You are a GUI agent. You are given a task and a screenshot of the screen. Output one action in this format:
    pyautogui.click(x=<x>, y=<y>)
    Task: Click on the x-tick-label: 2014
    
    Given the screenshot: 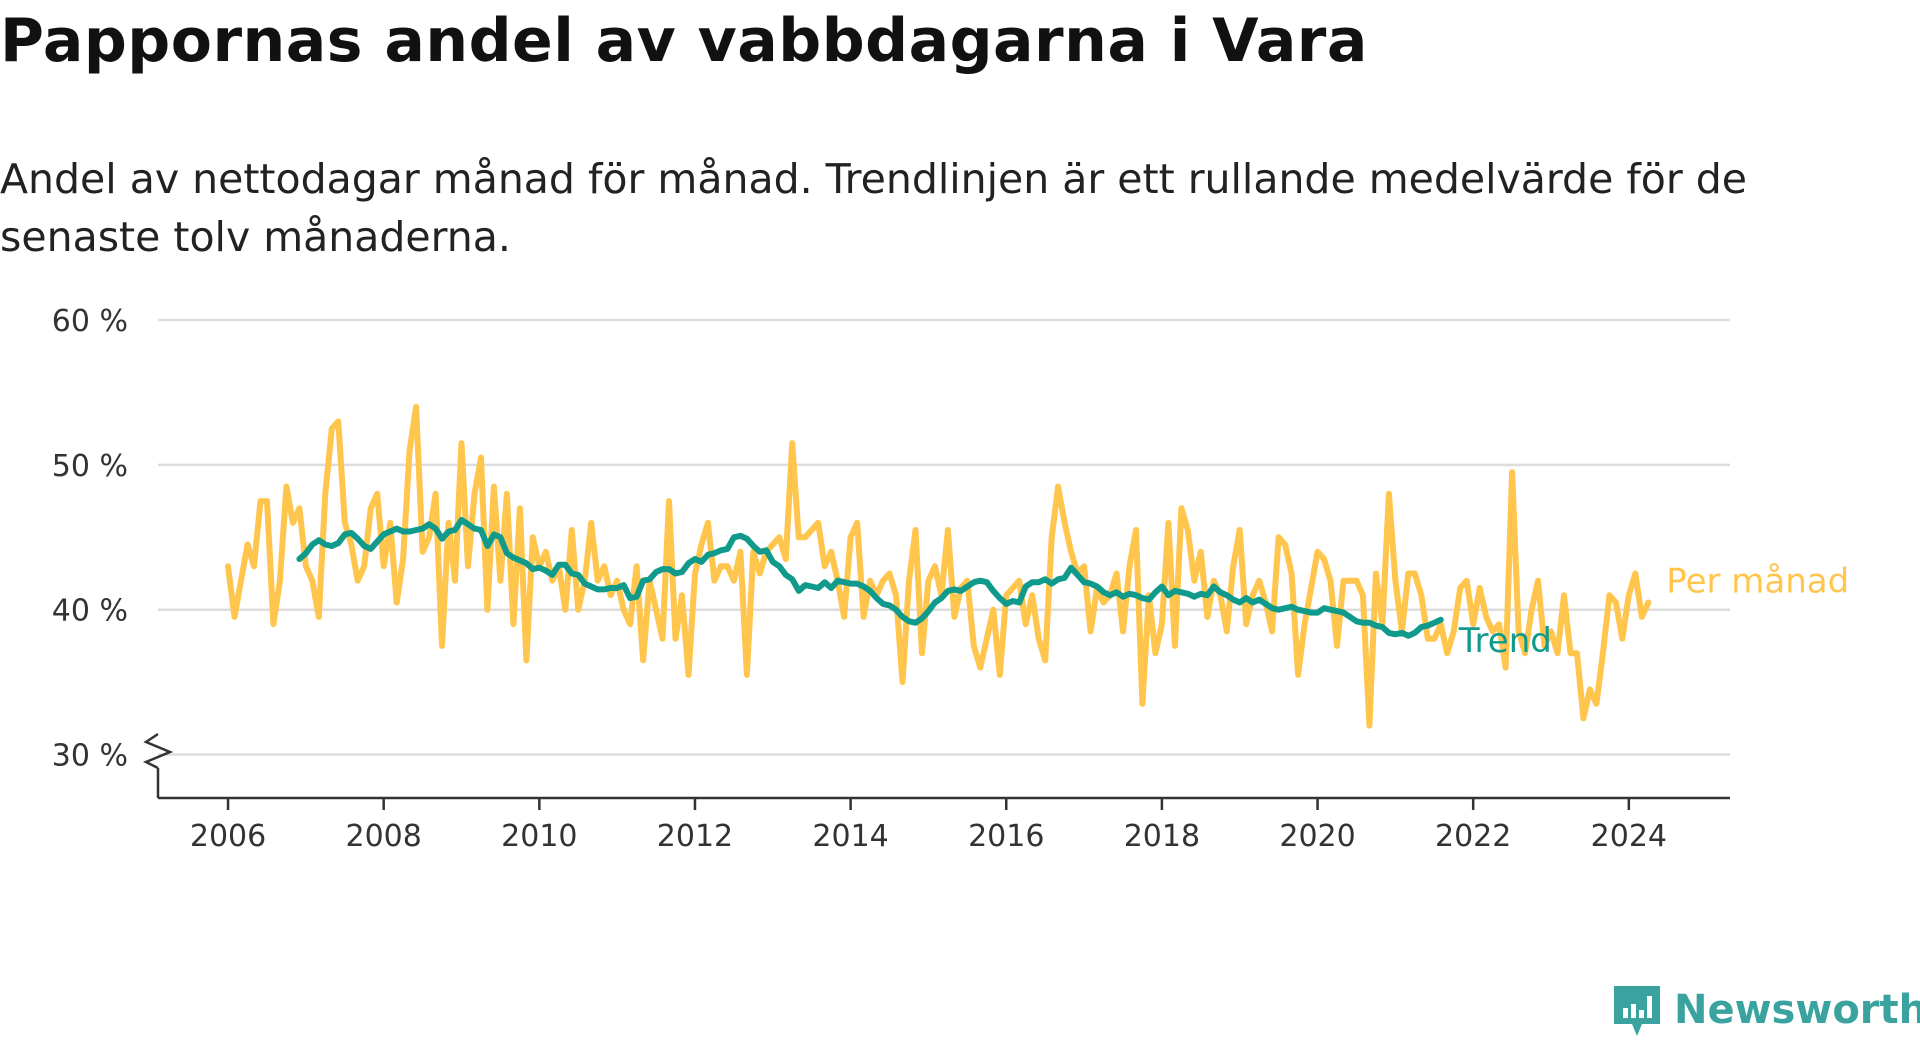 What is the action you would take?
    pyautogui.click(x=850, y=836)
    